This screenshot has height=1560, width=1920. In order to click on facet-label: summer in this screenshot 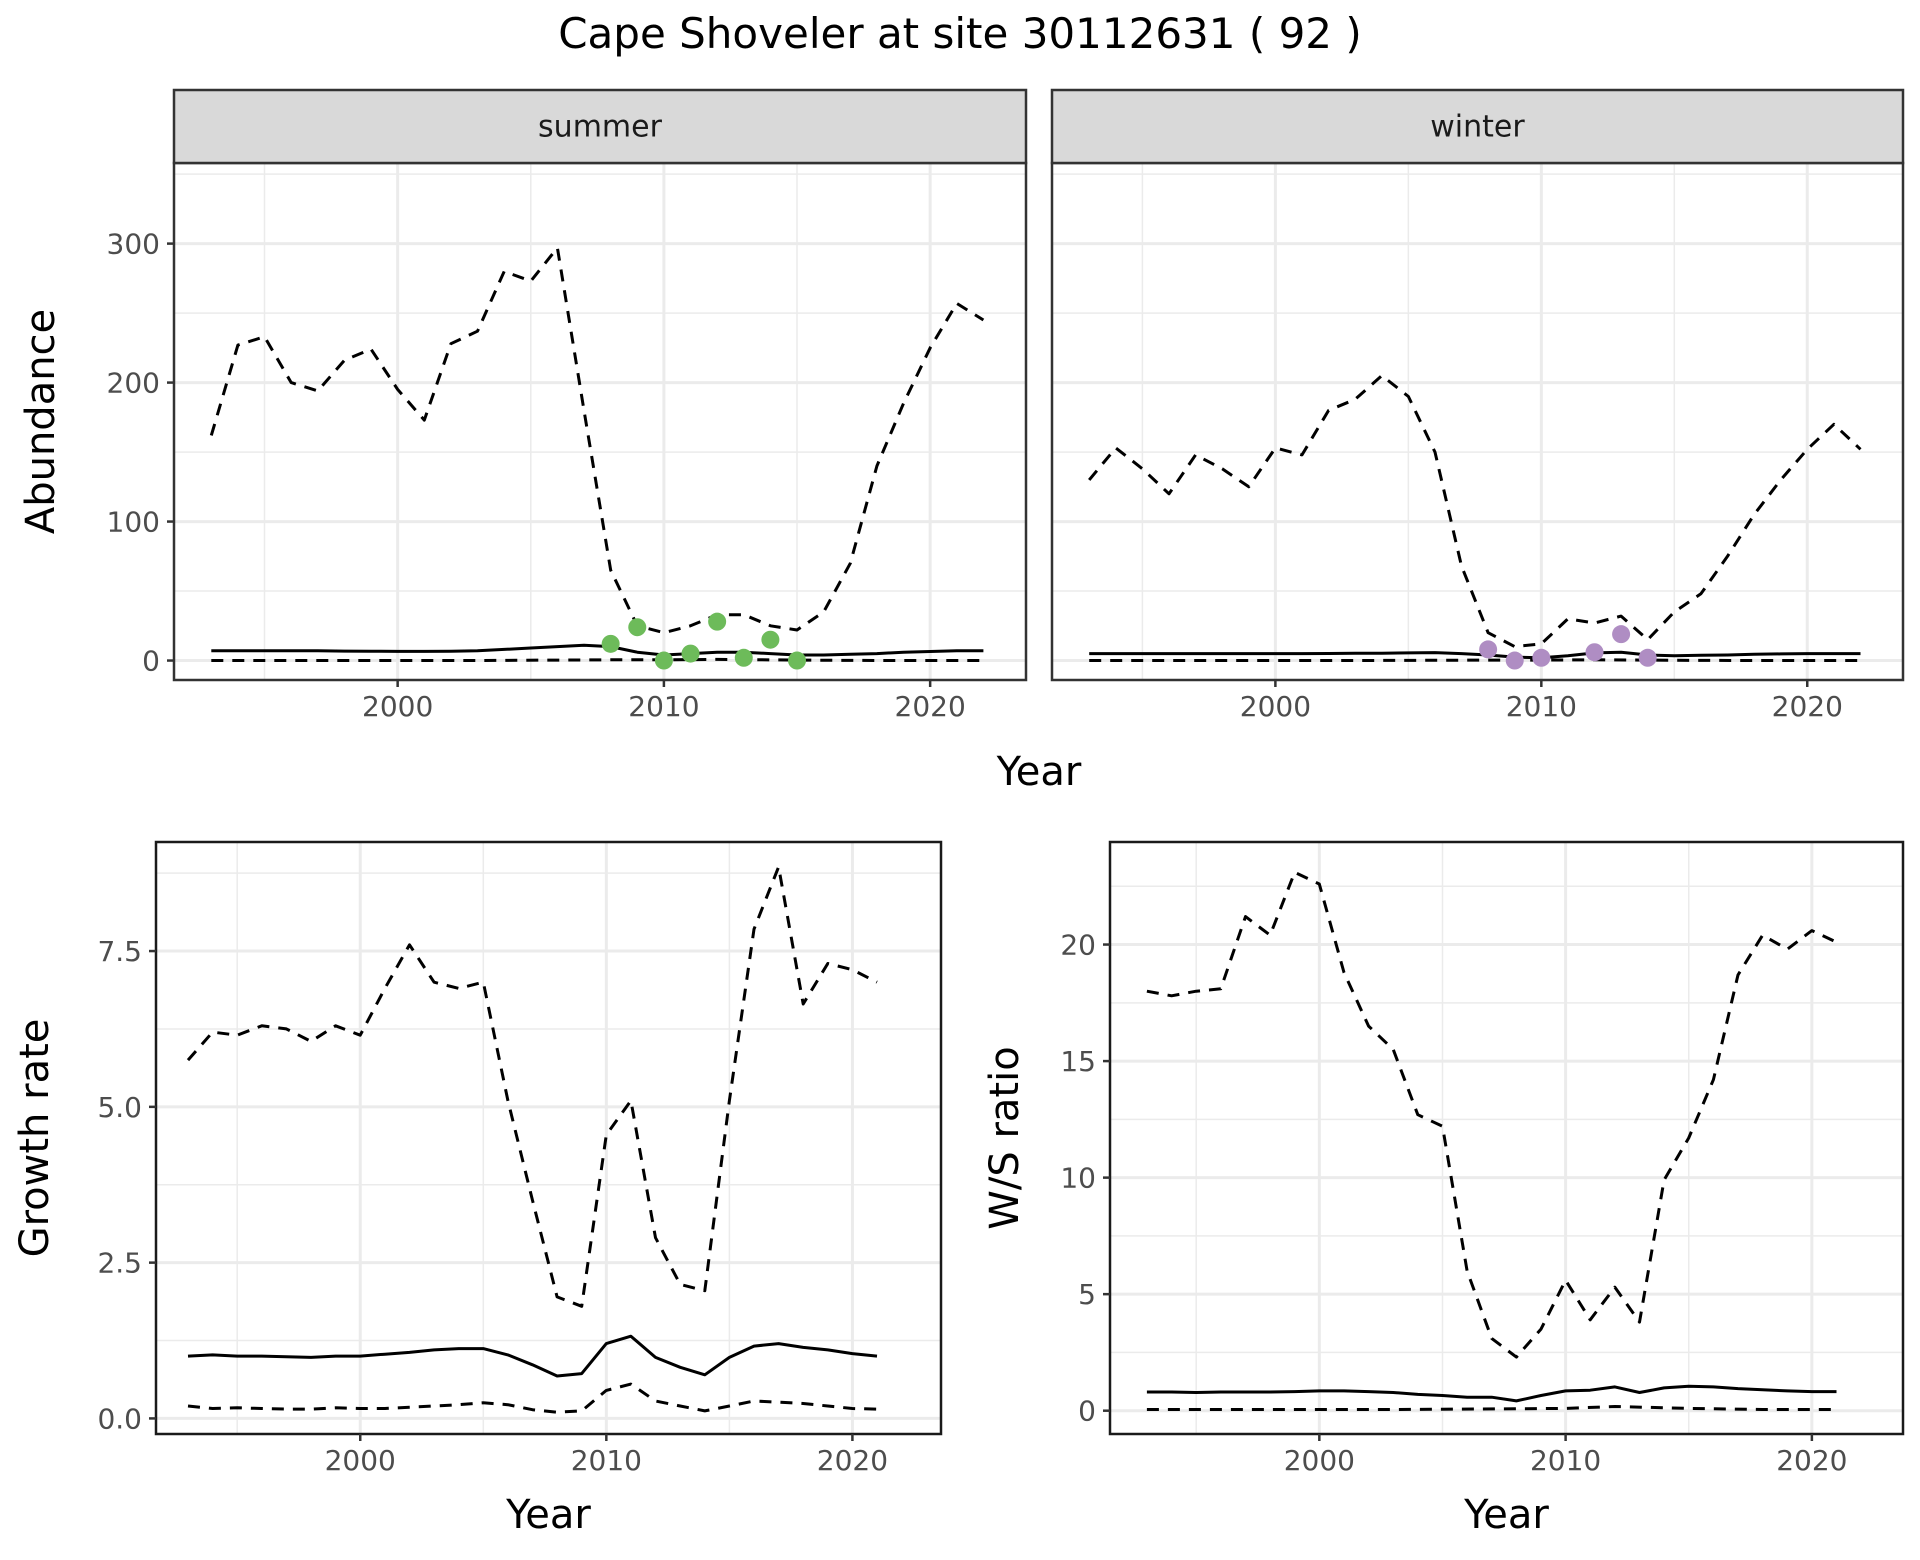, I will do `click(600, 127)`.